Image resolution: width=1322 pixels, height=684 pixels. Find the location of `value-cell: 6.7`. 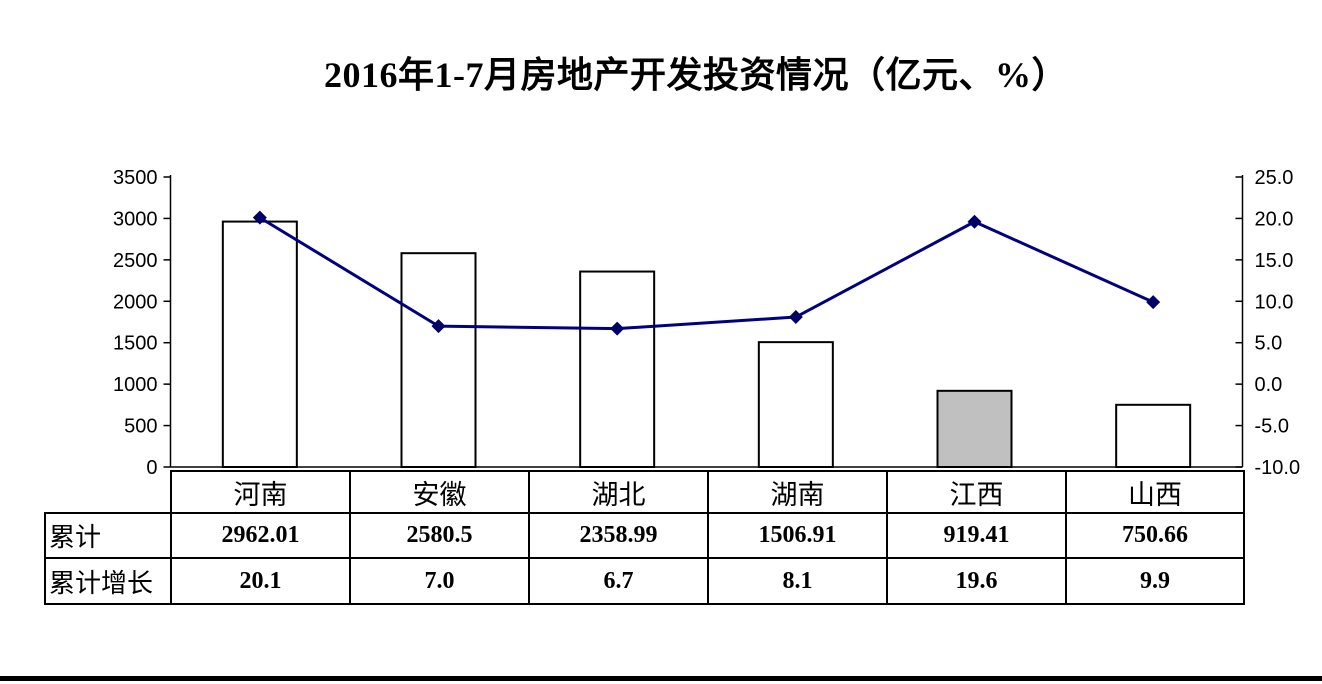

value-cell: 6.7 is located at coordinates (618, 581).